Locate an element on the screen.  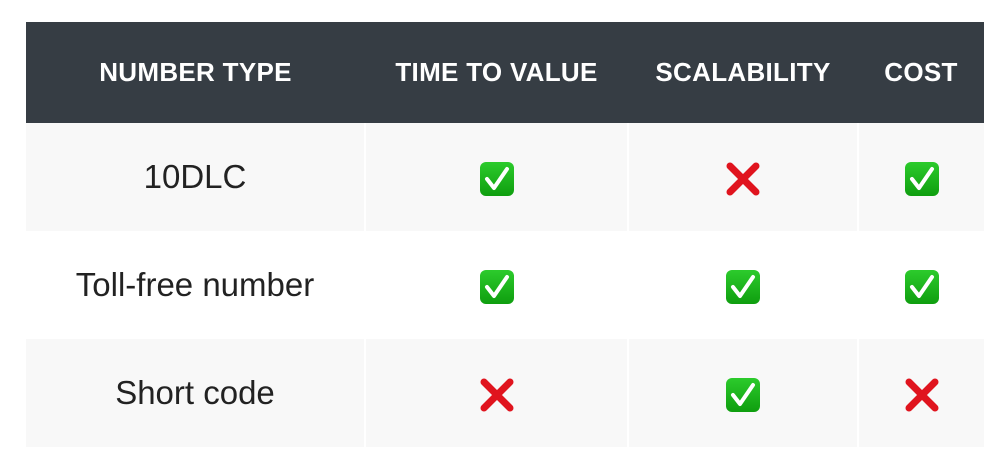
header-number-type: NUMBER TYPE is located at coordinates (195, 72).